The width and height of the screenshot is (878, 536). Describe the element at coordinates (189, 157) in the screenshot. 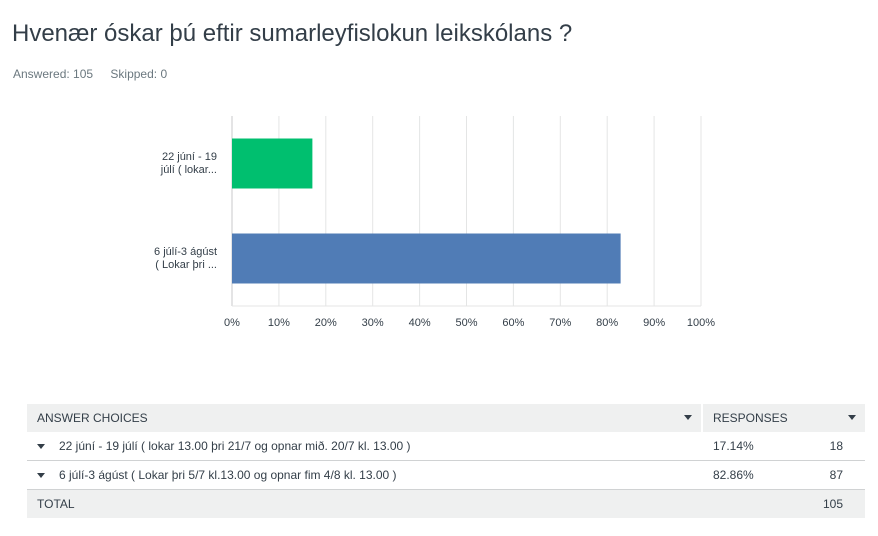

I see `category-label: 22 júní - 19` at that location.